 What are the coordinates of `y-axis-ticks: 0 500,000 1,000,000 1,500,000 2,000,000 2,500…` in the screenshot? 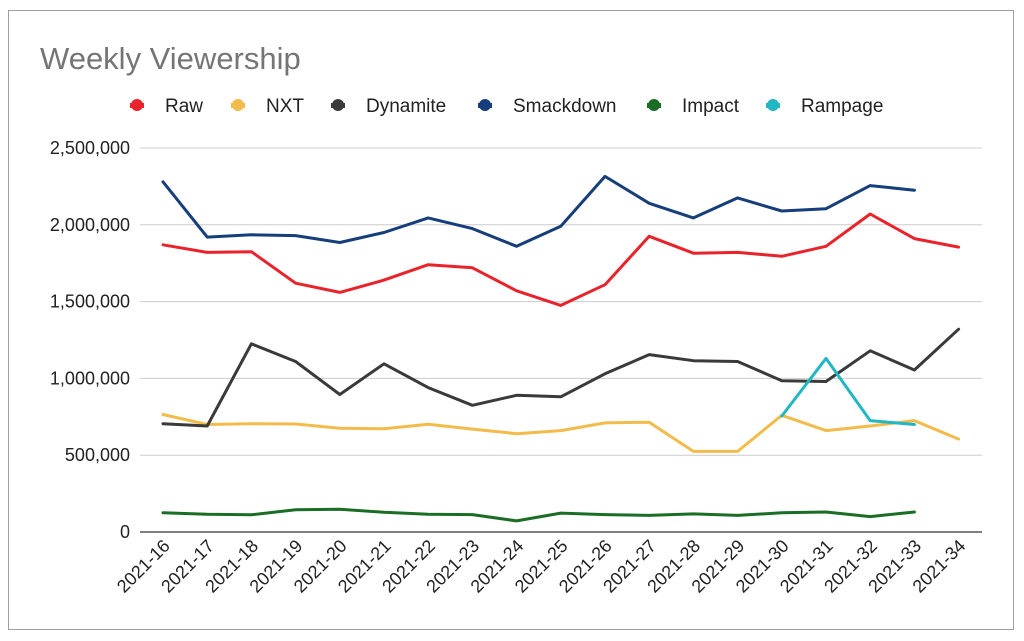 It's located at (90, 340).